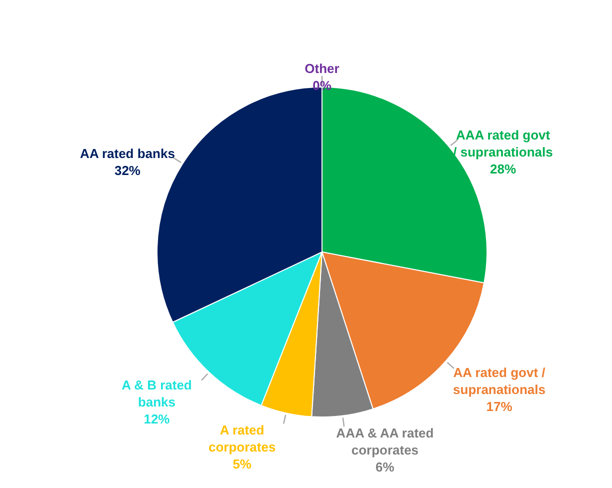  Describe the element at coordinates (385, 467) in the screenshot. I see `data-label: 6%` at that location.